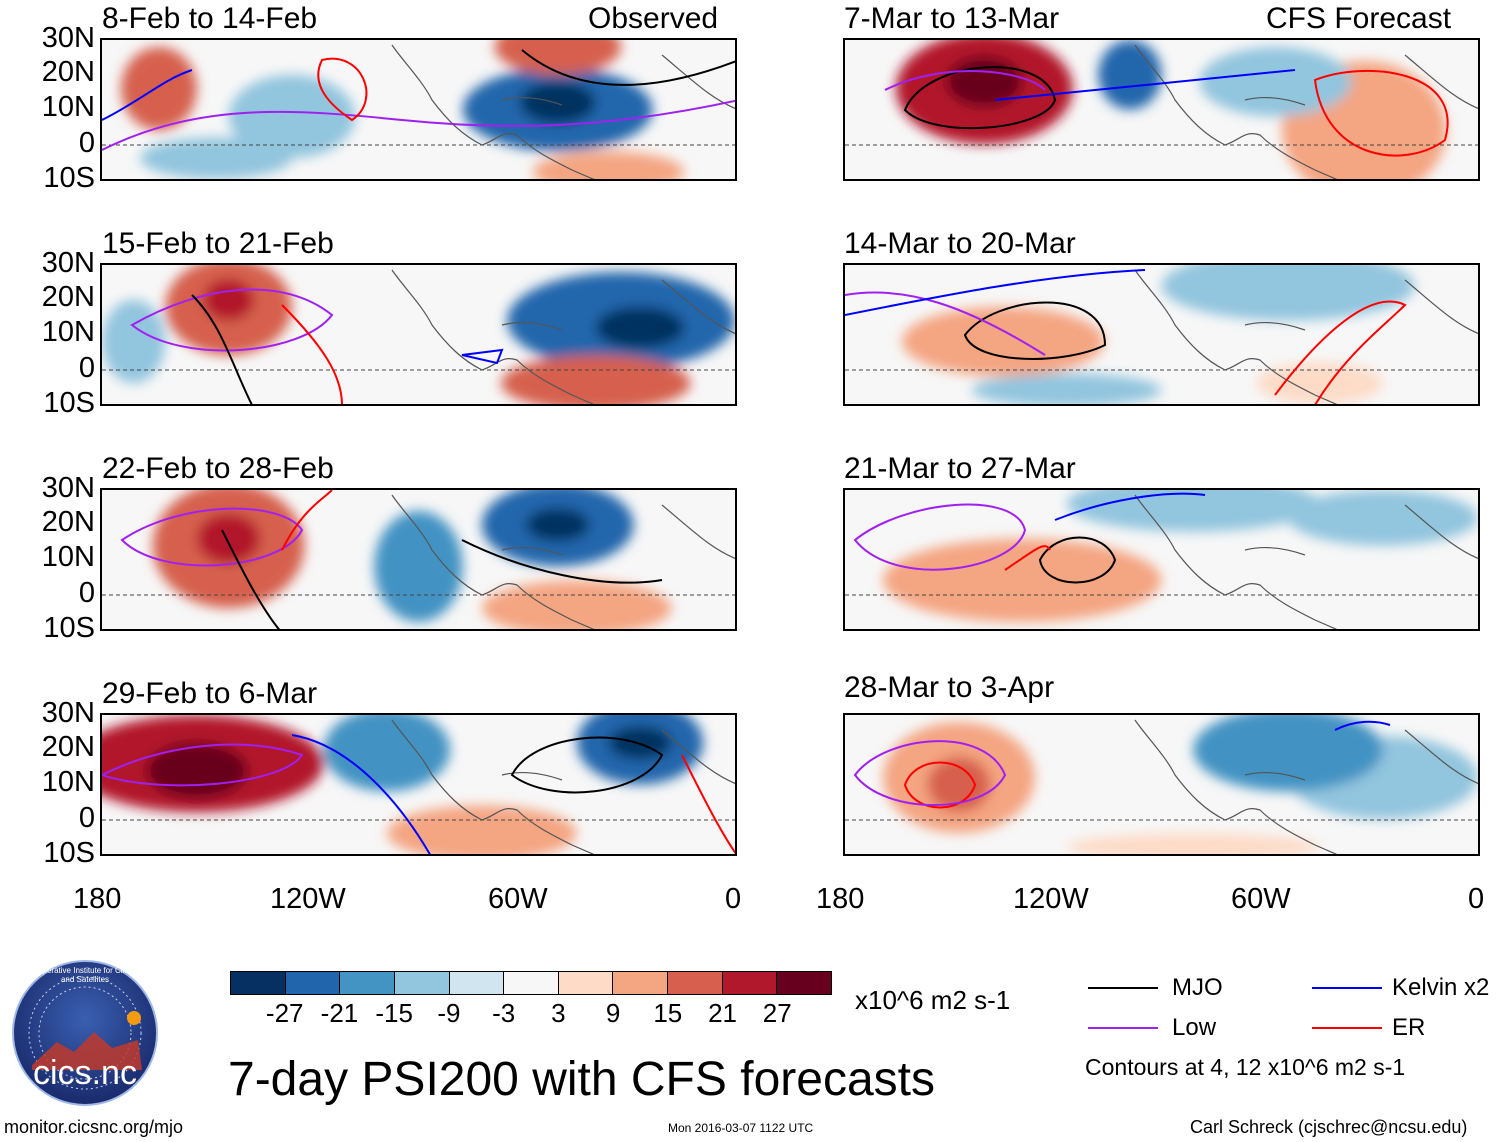 Image resolution: width=1510 pixels, height=1142 pixels. Describe the element at coordinates (558, 1013) in the screenshot. I see `colorbar-label: 3` at that location.